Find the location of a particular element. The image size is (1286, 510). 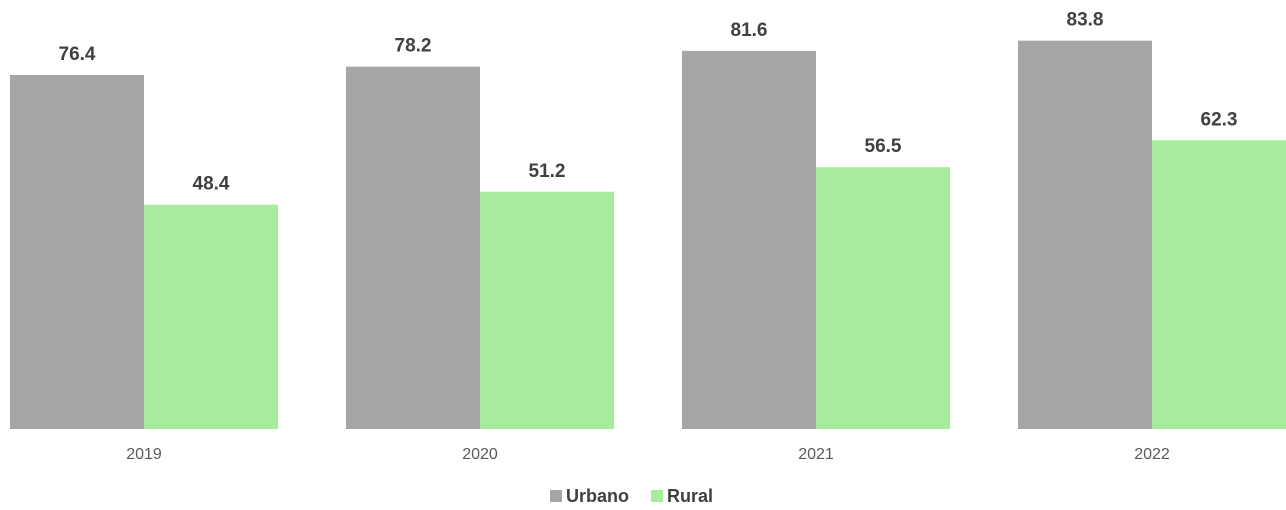

legend-label: Rural is located at coordinates (690, 496).